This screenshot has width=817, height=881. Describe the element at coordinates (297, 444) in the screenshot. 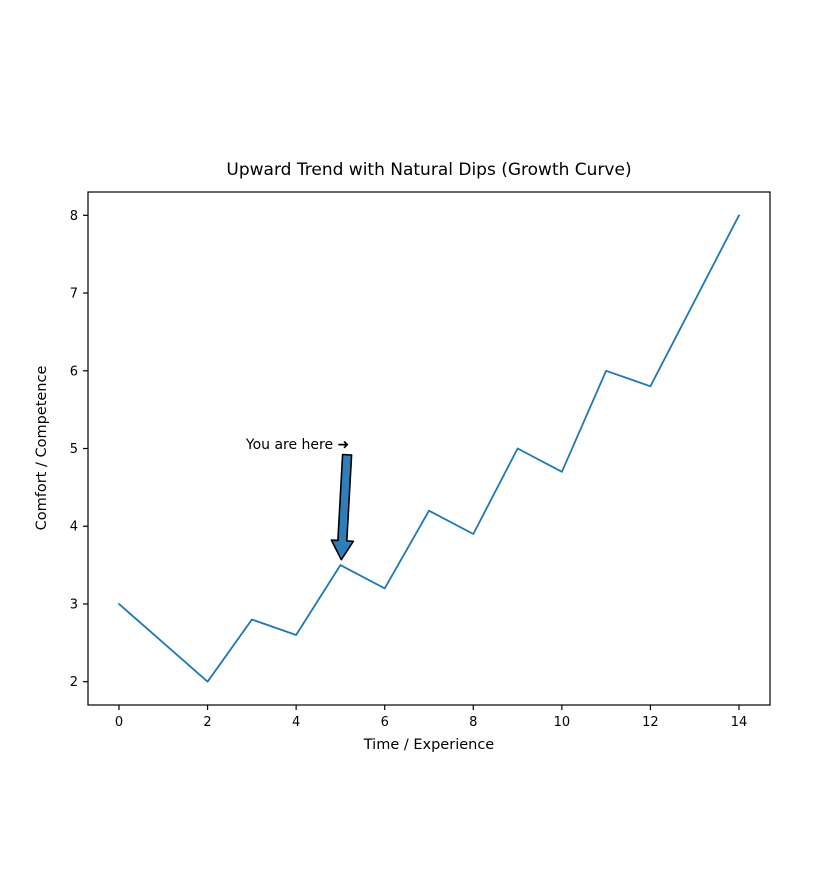

I see `annotation-text: You are here ➜` at that location.